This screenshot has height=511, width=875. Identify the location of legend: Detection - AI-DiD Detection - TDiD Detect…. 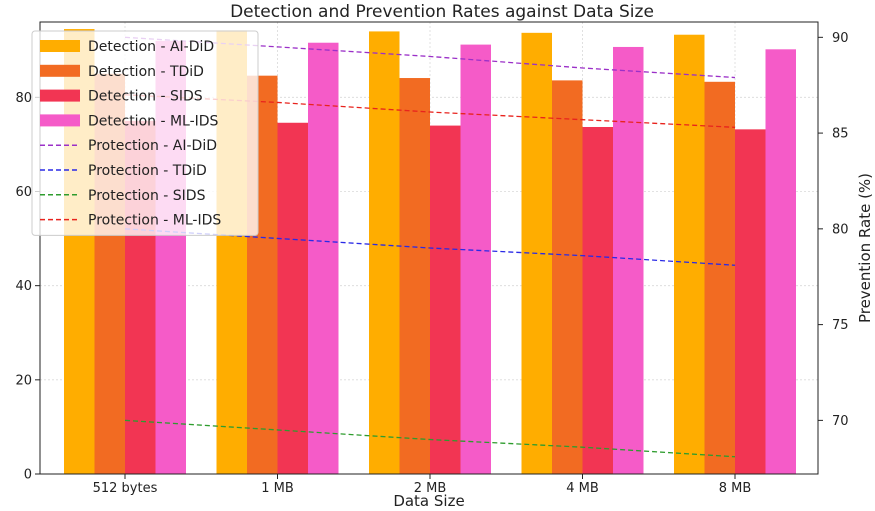
(145, 133).